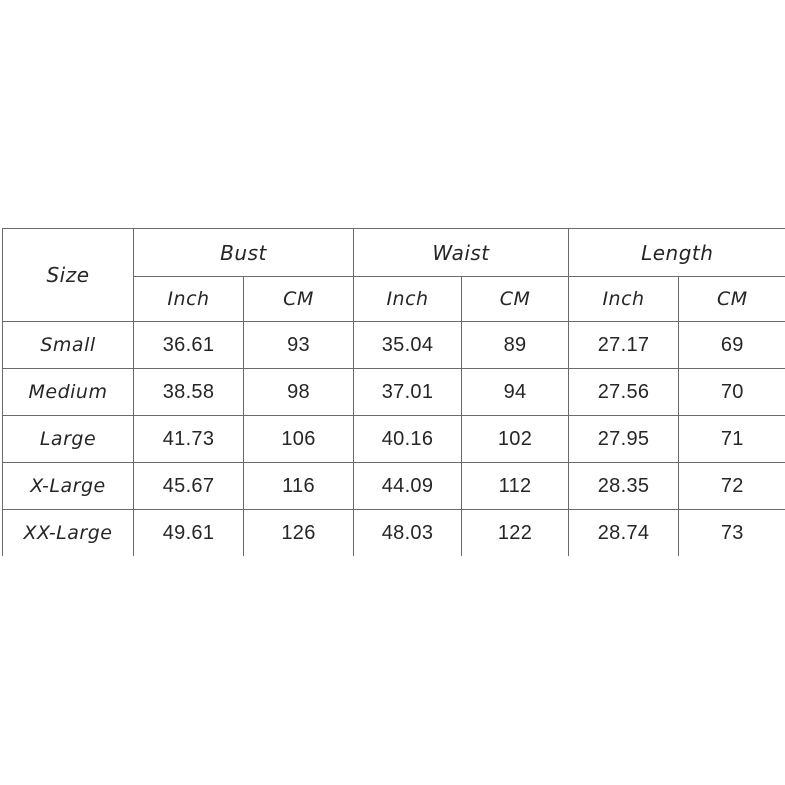 The image size is (785, 785). I want to click on cell-waist-cm: 122, so click(515, 532).